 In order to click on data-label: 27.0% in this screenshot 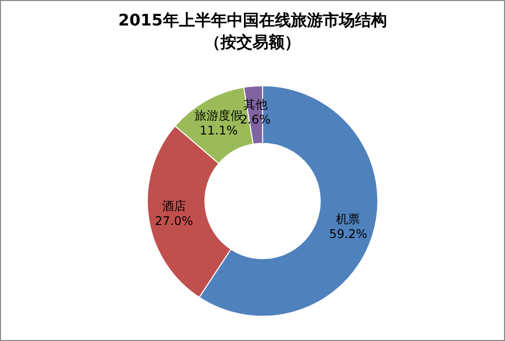, I will do `click(174, 221)`.